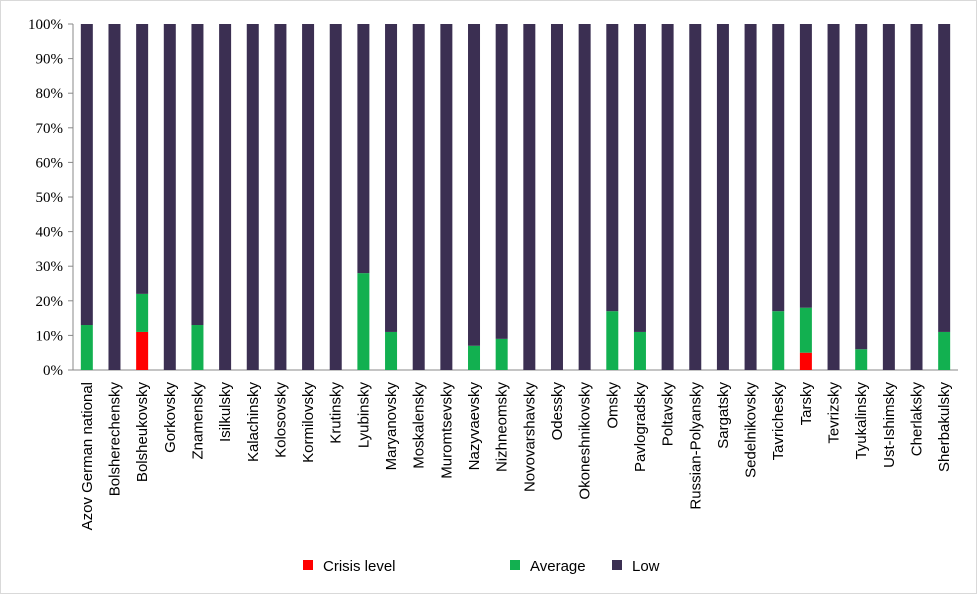 Image resolution: width=977 pixels, height=594 pixels. I want to click on x-tick-label: Muromtsevsky, so click(446, 430).